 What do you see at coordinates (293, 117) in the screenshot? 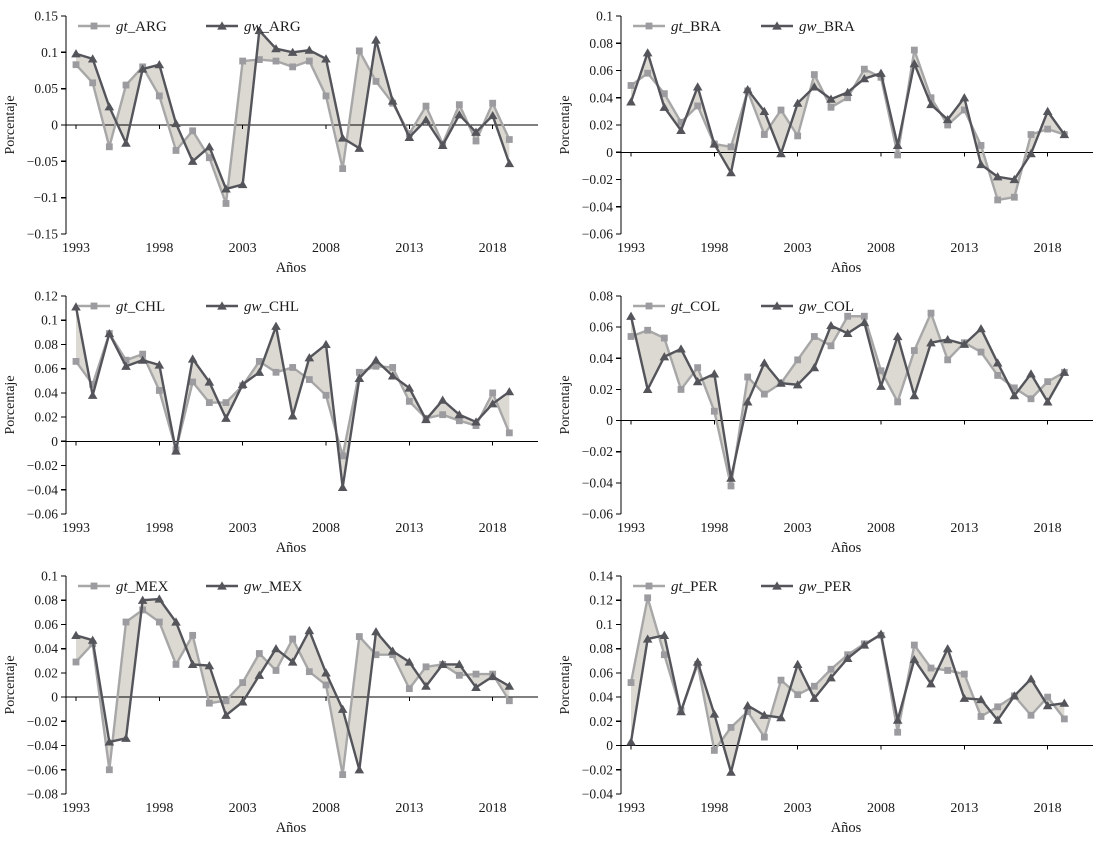
I see `band-fill` at bounding box center [293, 117].